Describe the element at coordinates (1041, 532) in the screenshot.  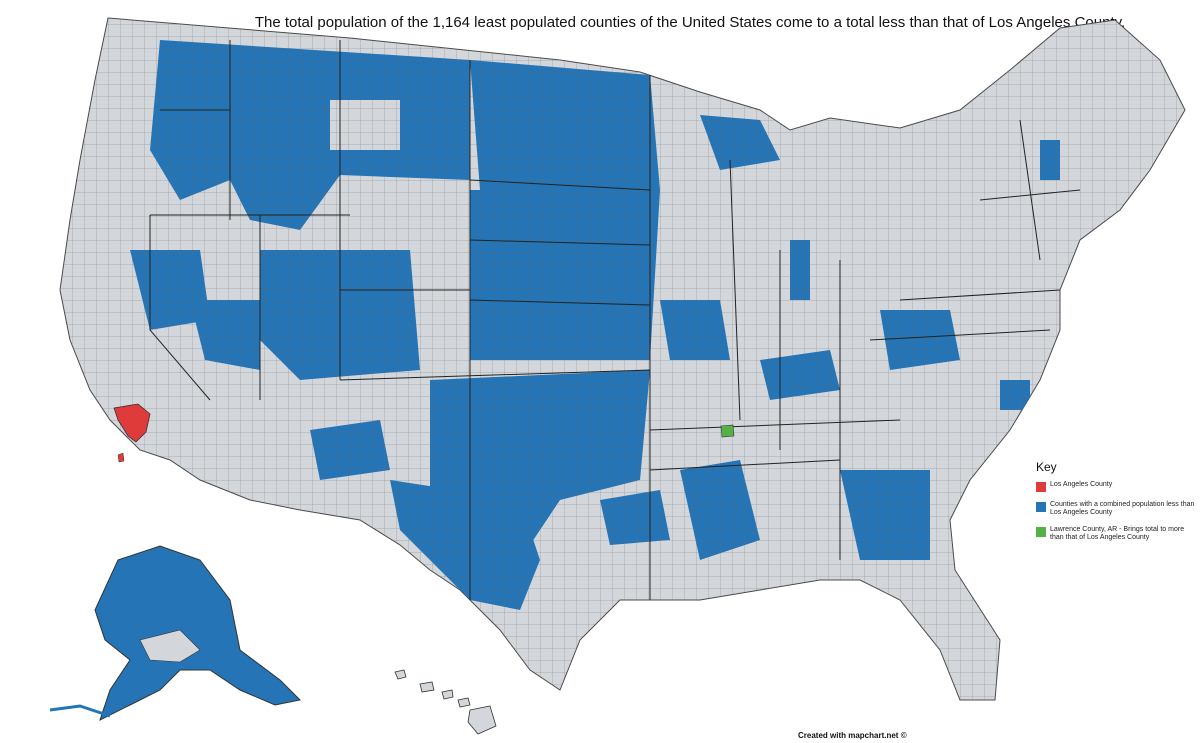
I see `legend-swatch-green` at that location.